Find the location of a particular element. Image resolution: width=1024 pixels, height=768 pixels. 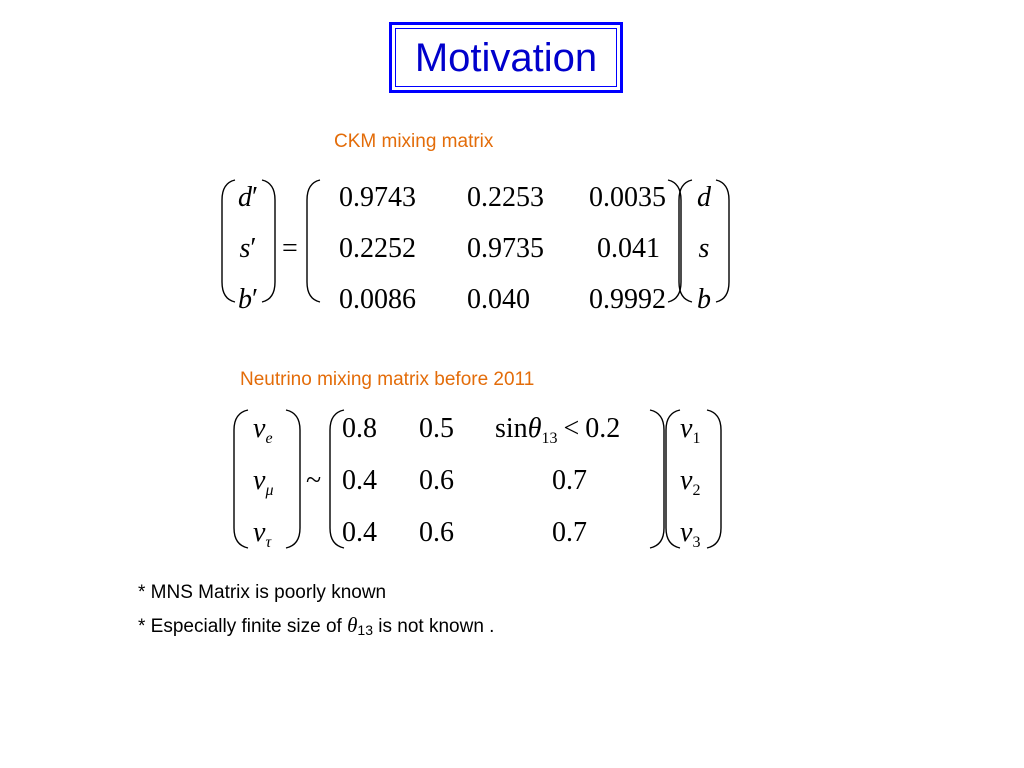

ckm-heading: CKM mixing matrix is located at coordinates (414, 141).